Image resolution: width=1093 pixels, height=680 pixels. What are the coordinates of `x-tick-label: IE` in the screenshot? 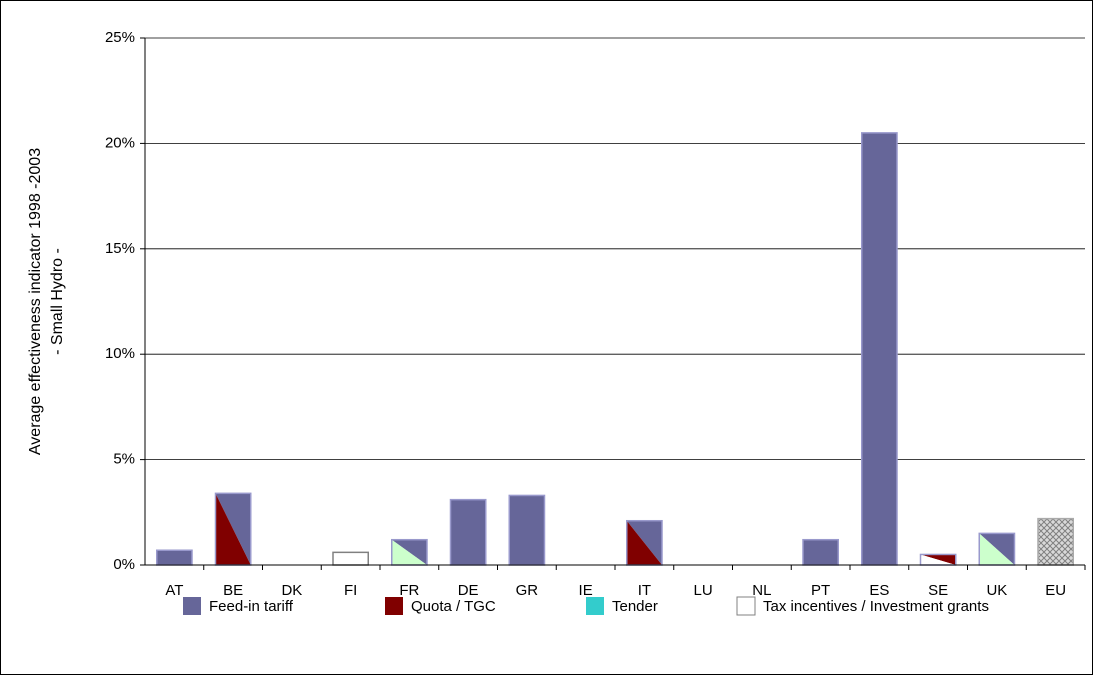 It's located at (586, 590).